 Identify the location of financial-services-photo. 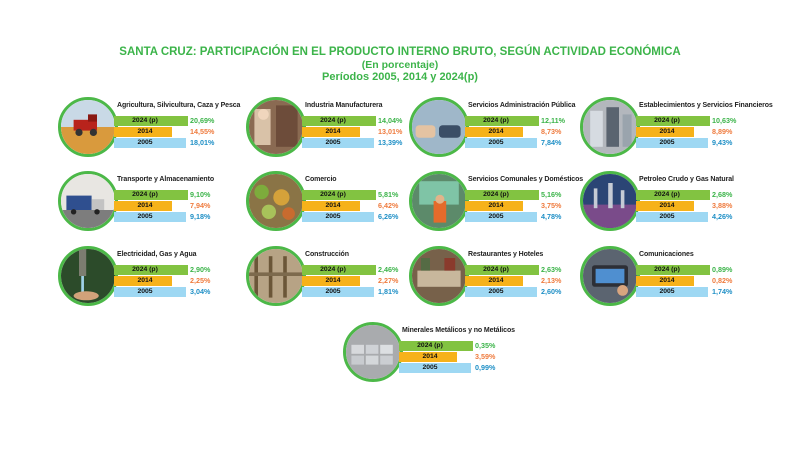
(610, 127).